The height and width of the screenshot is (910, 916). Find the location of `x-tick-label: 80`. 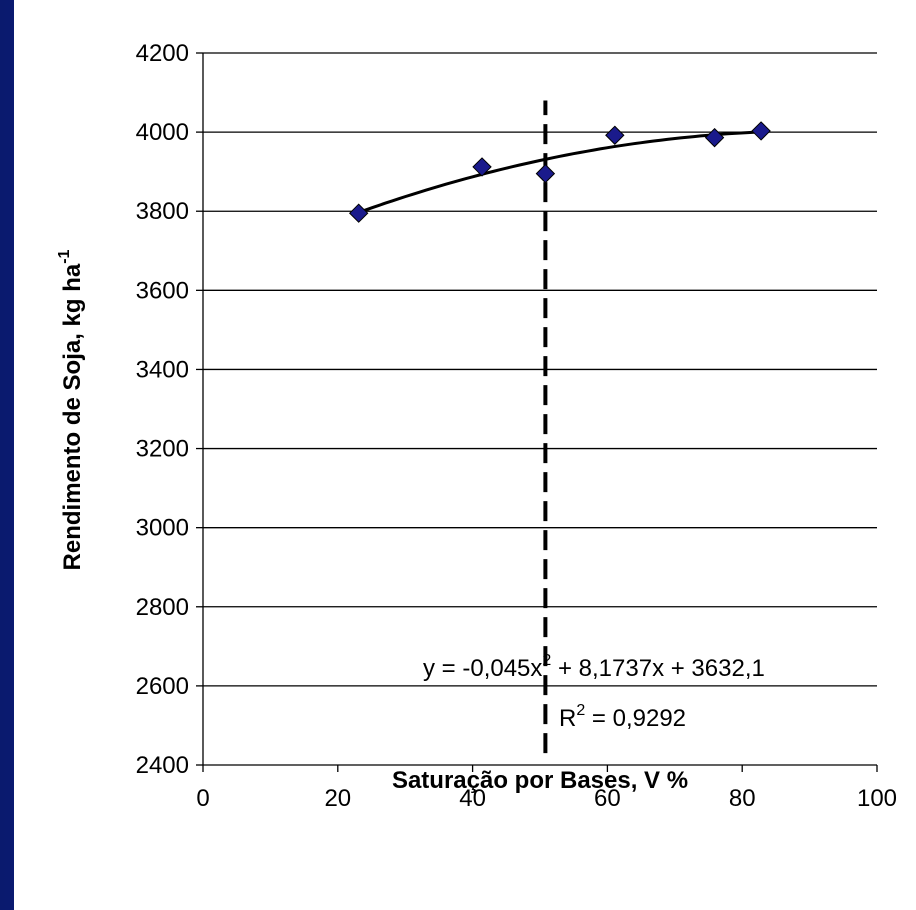

x-tick-label: 80 is located at coordinates (742, 798).